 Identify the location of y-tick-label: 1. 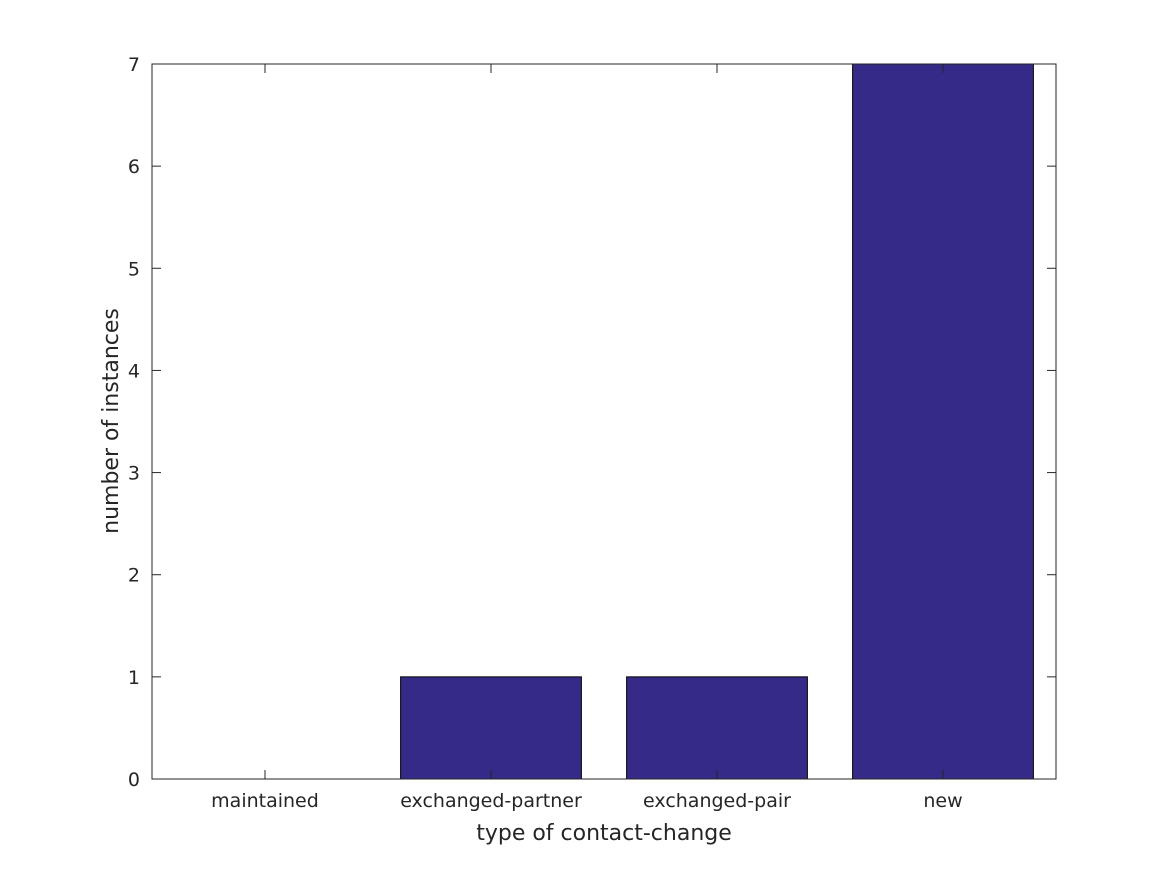
(134, 678).